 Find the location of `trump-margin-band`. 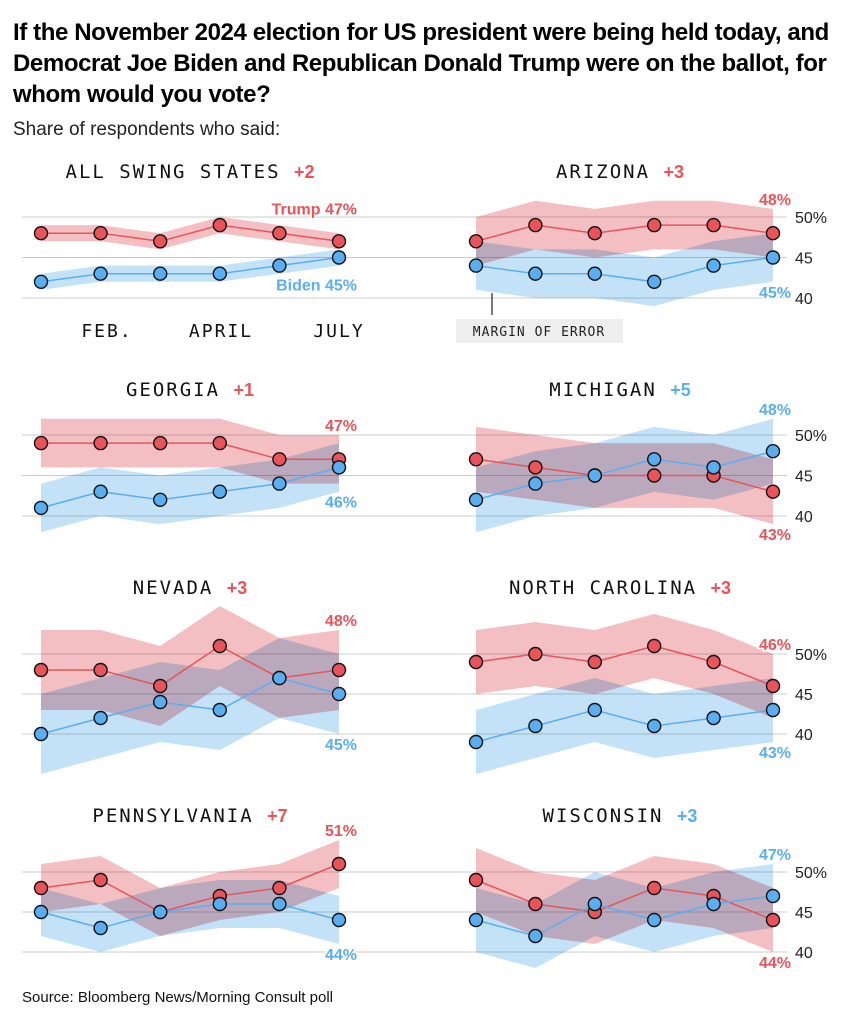

trump-margin-band is located at coordinates (624, 666).